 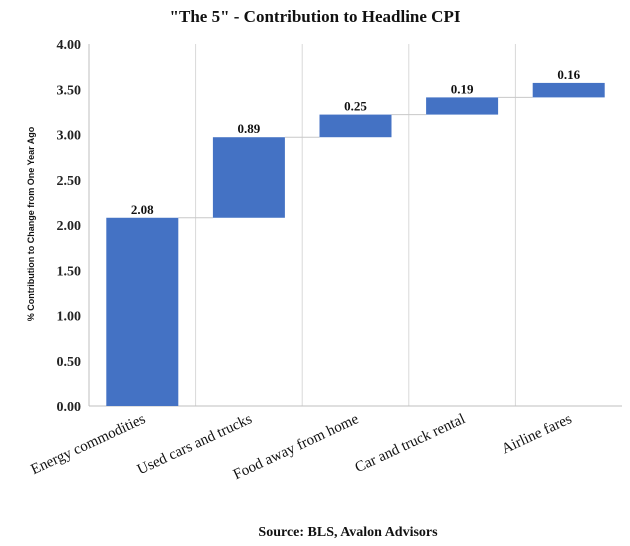 I want to click on y-tick-label: 3.00, so click(x=69, y=136).